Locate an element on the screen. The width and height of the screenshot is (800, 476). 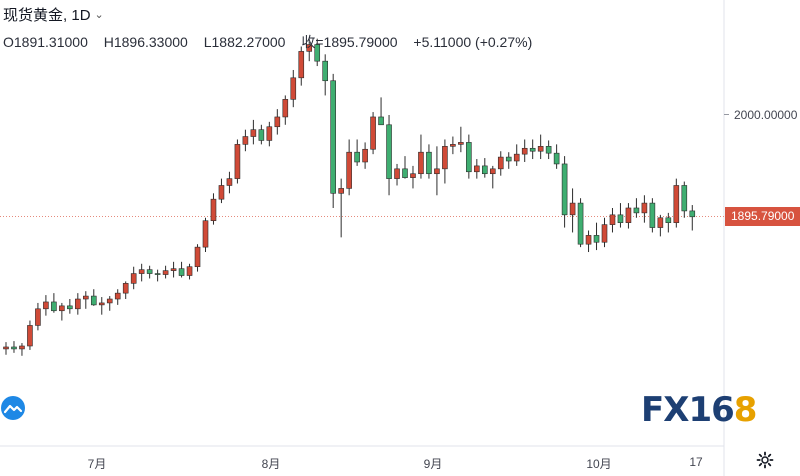
time-axis-label: 9月 is located at coordinates (433, 464).